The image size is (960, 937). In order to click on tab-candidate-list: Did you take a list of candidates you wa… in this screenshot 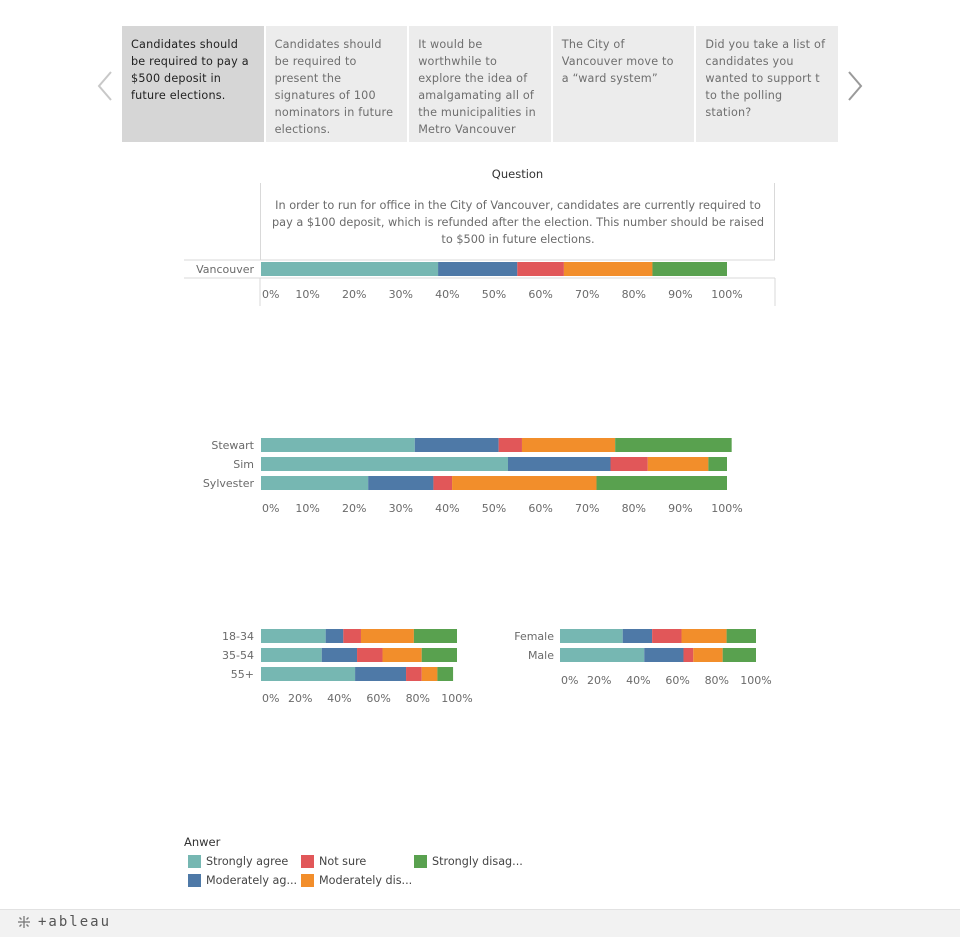, I will do `click(767, 84)`.